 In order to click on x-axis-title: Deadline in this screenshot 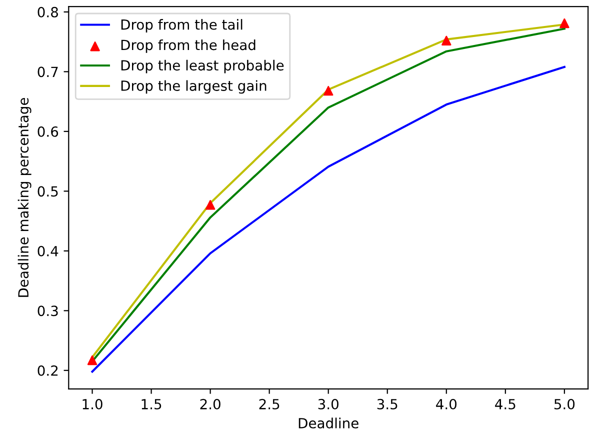, I will do `click(328, 423)`.